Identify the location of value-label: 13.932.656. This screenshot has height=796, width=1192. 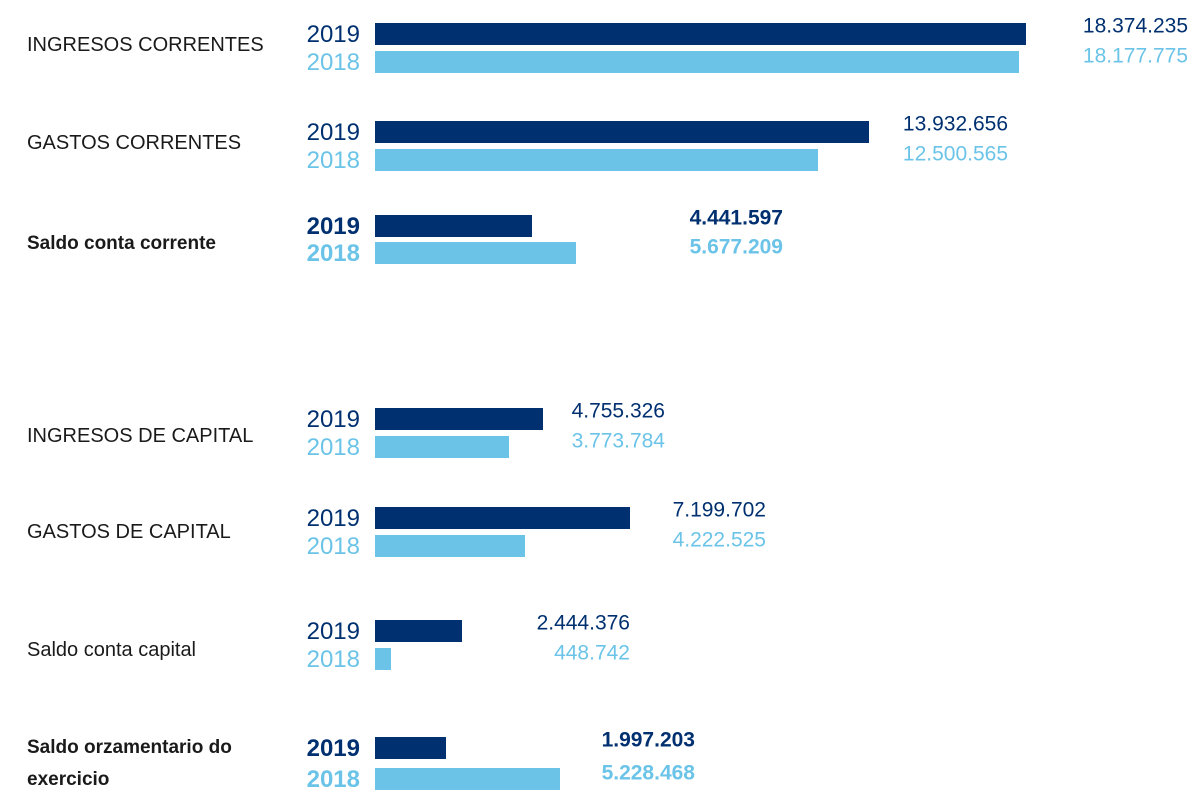
(955, 124).